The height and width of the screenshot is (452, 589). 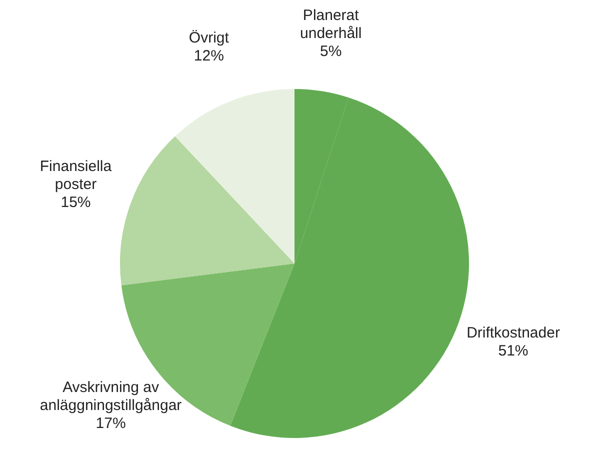 What do you see at coordinates (75, 202) in the screenshot?
I see `data-label: 15%` at bounding box center [75, 202].